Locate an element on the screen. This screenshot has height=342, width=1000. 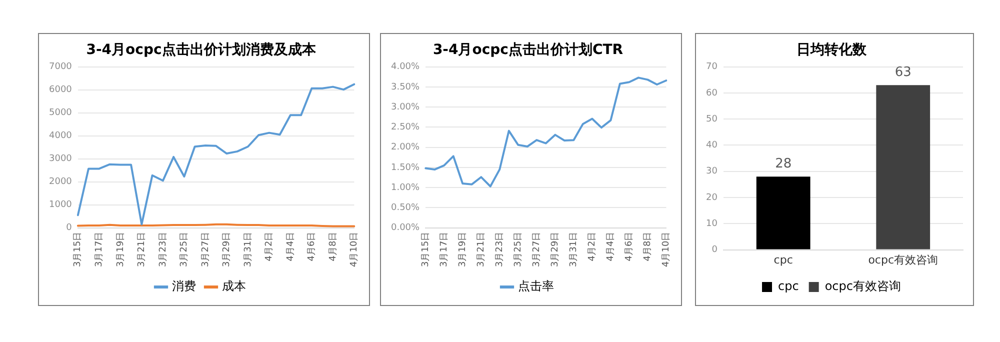
y-tick-label: 0.50% is located at coordinates (405, 208).